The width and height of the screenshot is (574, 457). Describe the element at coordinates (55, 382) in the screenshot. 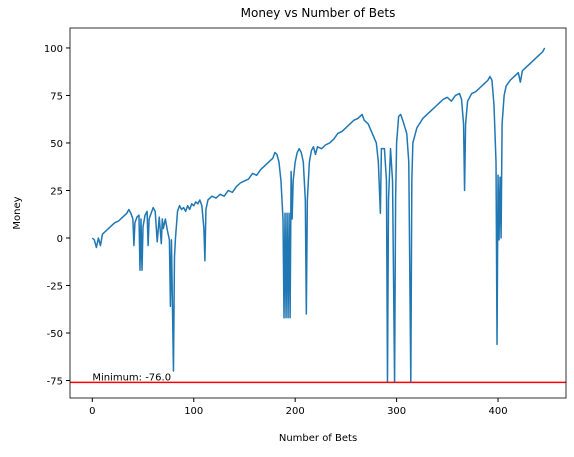

I see `y-tick-label: -75` at that location.